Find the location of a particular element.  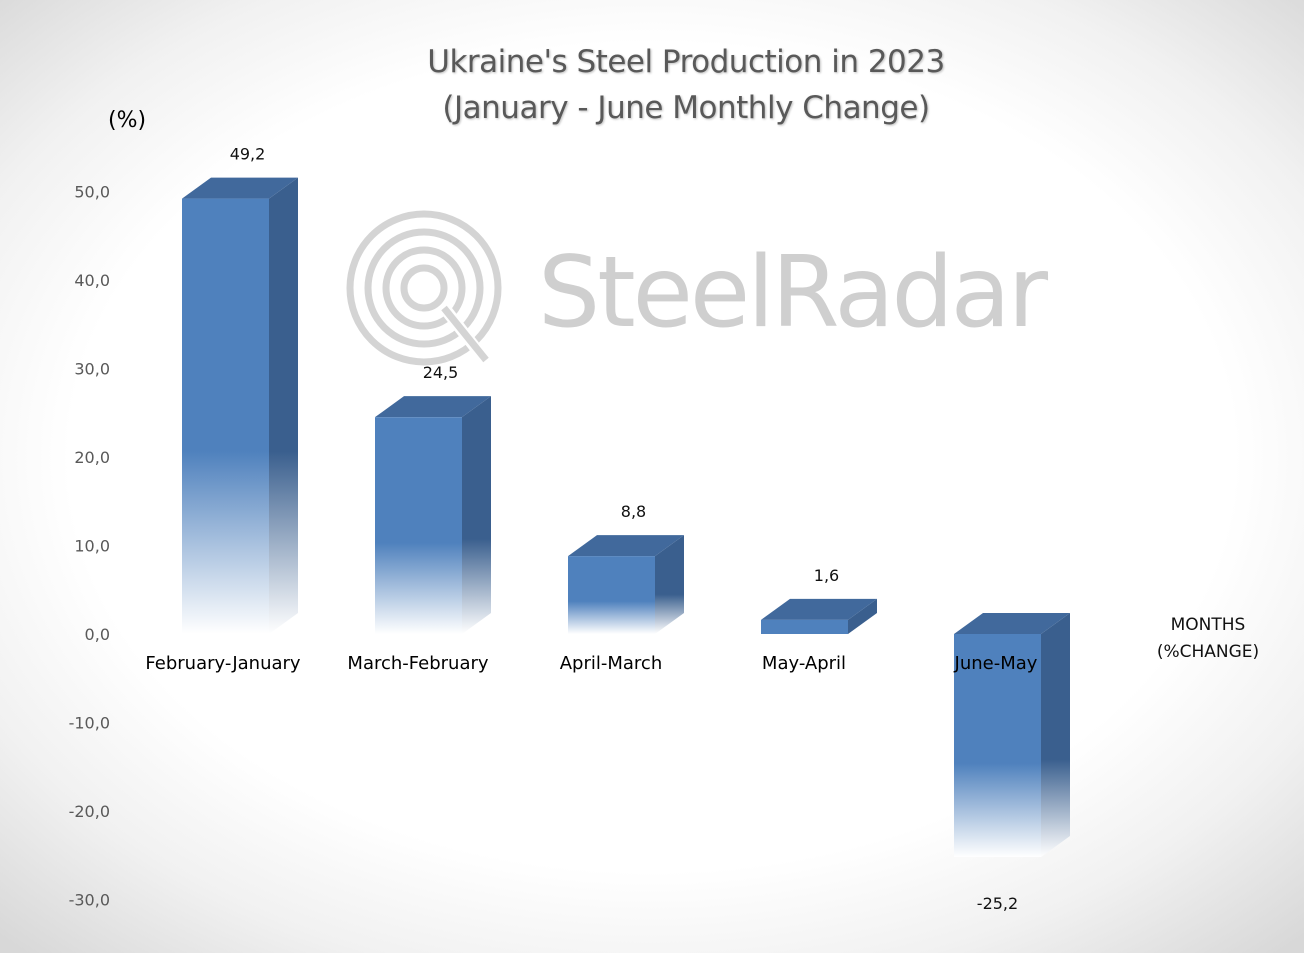

x-axis-title-line1: MONTHS is located at coordinates (1208, 625).